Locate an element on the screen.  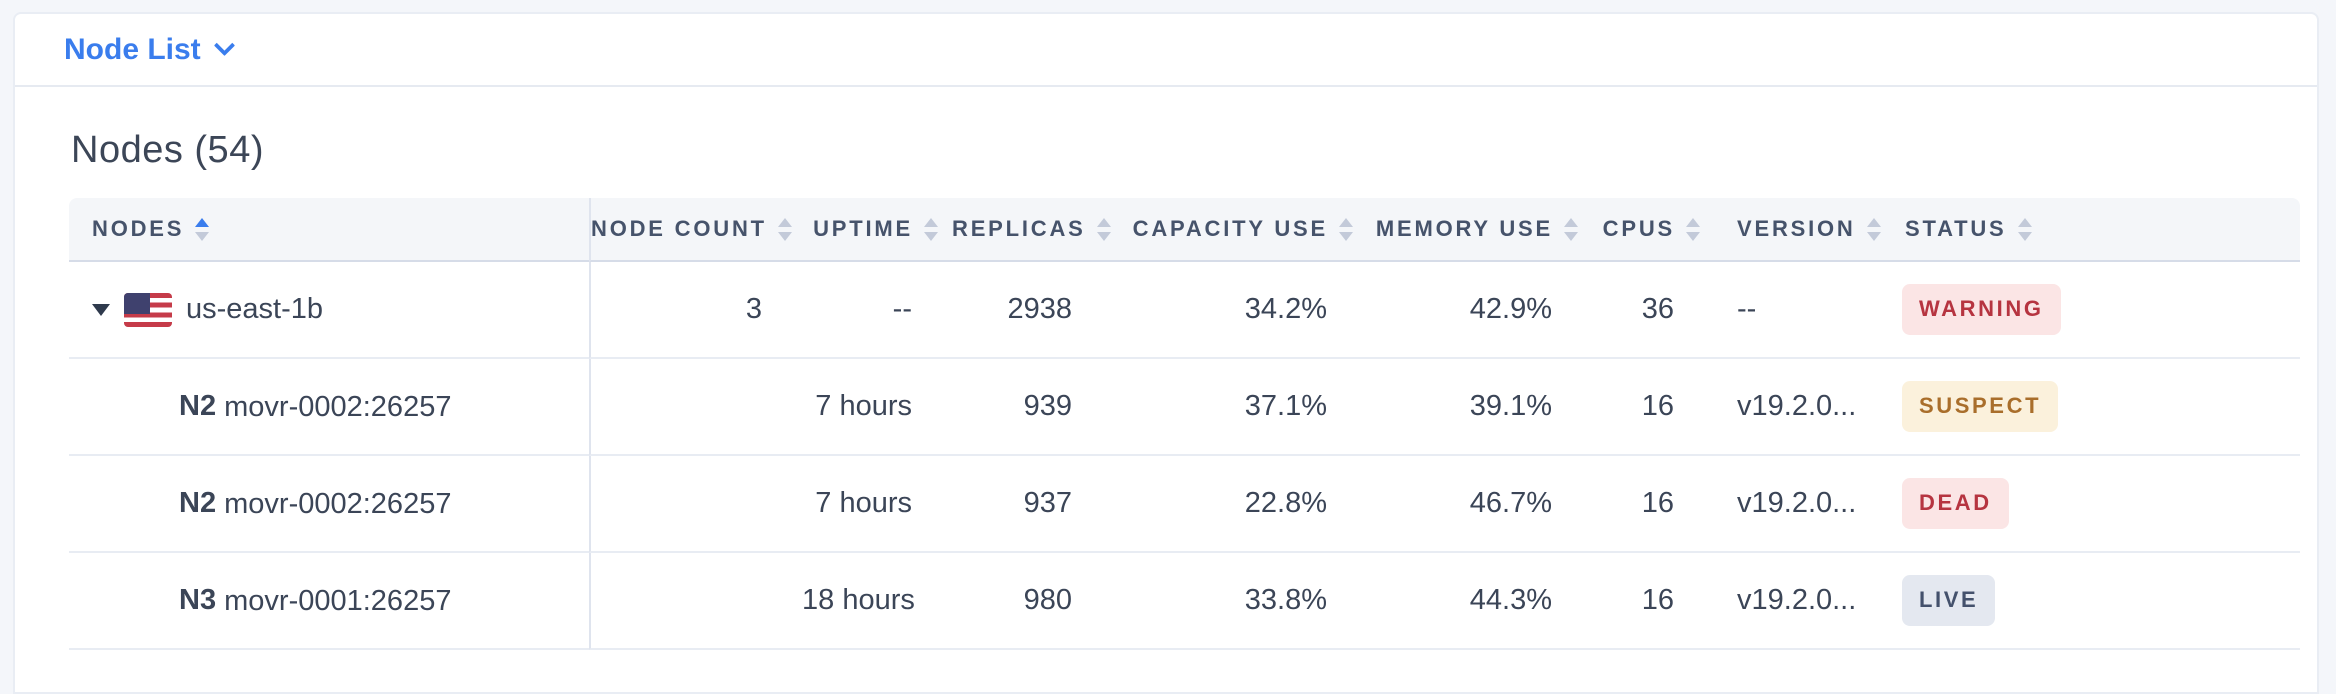
column-label-node_count: NODE COUNT is located at coordinates (679, 228).